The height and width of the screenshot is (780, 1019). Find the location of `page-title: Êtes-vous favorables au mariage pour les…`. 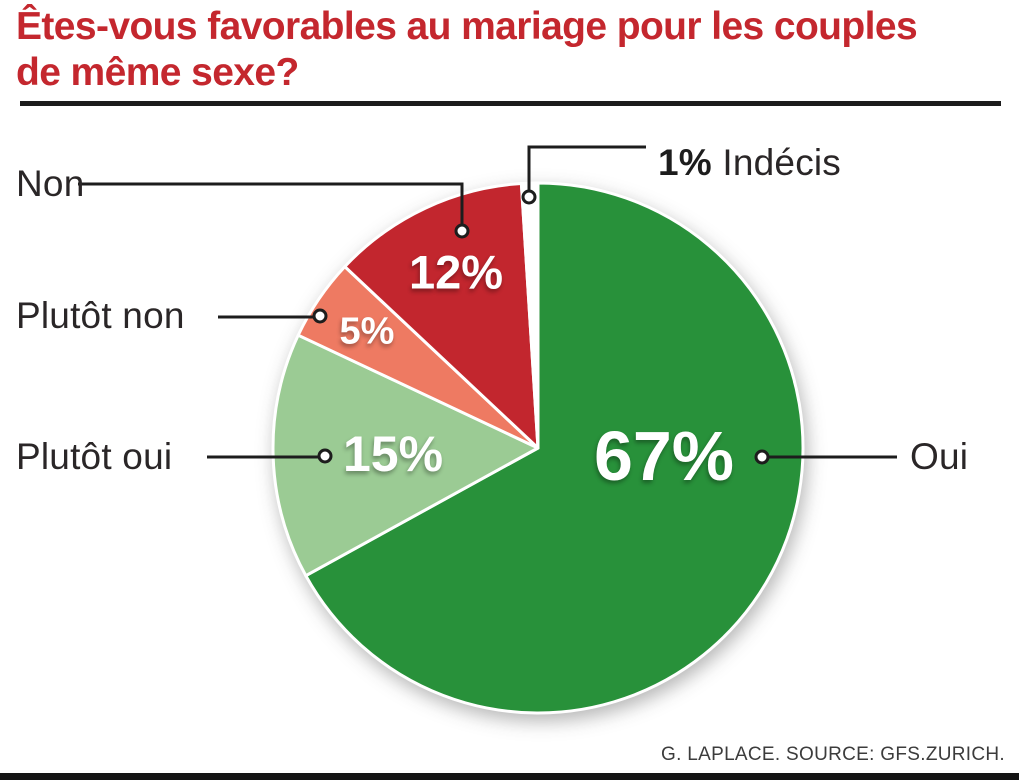

page-title: Êtes-vous favorables au mariage pour les… is located at coordinates (511, 50).